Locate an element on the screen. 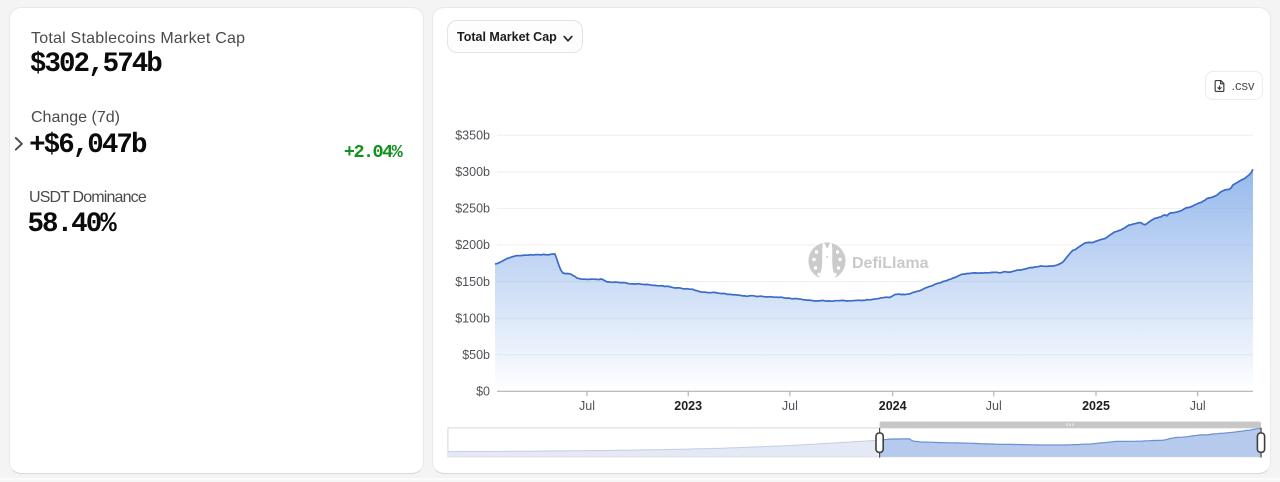 The width and height of the screenshot is (1280, 482). svg-text: $250b is located at coordinates (472, 209).